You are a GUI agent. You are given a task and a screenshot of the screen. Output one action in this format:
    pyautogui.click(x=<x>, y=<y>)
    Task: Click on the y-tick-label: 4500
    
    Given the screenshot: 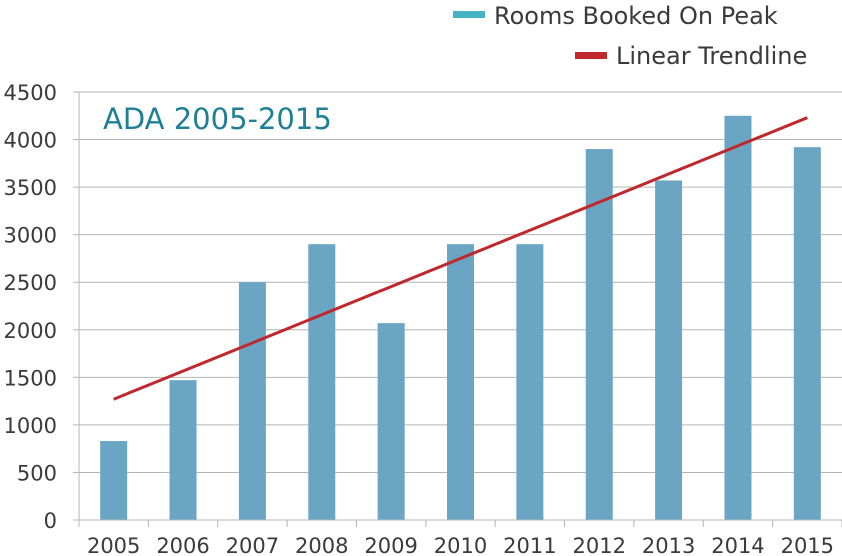 What is the action you would take?
    pyautogui.click(x=30, y=93)
    